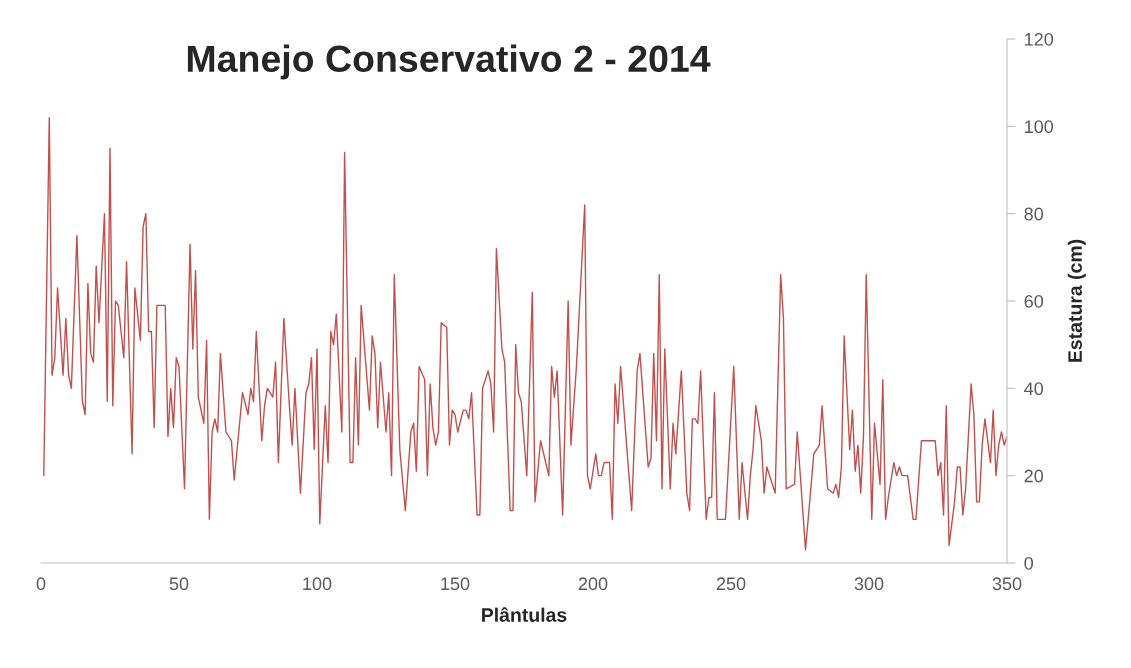 The height and width of the screenshot is (668, 1131). I want to click on y-tick-label: 60, so click(1034, 301).